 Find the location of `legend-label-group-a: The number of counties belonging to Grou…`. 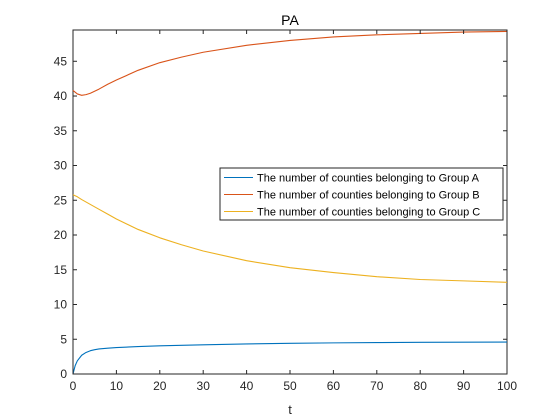

legend-label-group-a: The number of counties belonging to Grou… is located at coordinates (368, 179).